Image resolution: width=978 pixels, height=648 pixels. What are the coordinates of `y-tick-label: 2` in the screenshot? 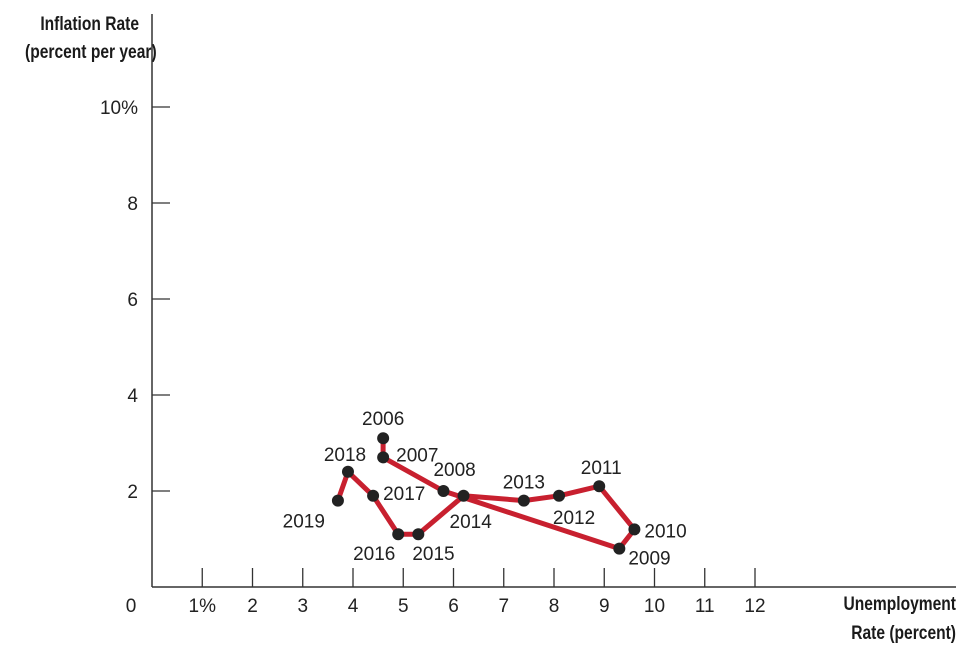 It's located at (132, 492).